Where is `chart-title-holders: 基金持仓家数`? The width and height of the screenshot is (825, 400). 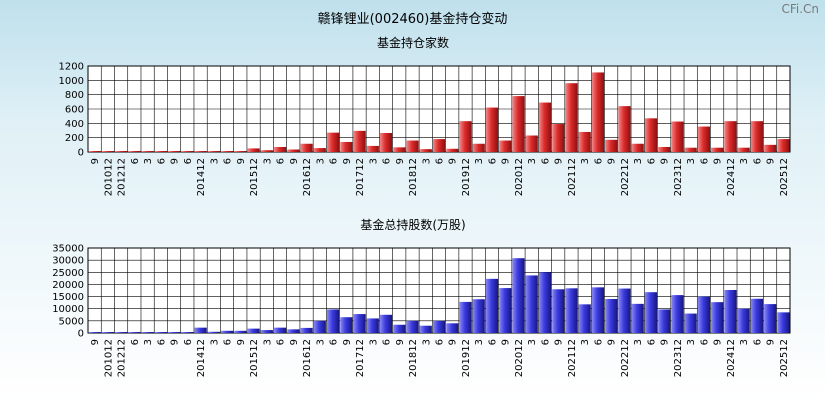
chart-title-holders: 基金持仓家数 is located at coordinates (413, 42).